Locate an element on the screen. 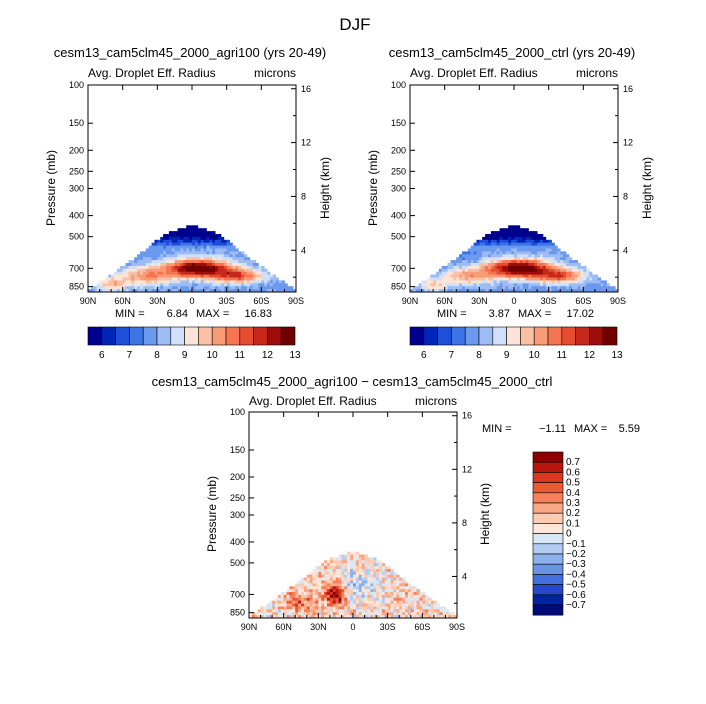 This screenshot has width=706, height=704. y-tick-label: 100 is located at coordinates (76, 85).